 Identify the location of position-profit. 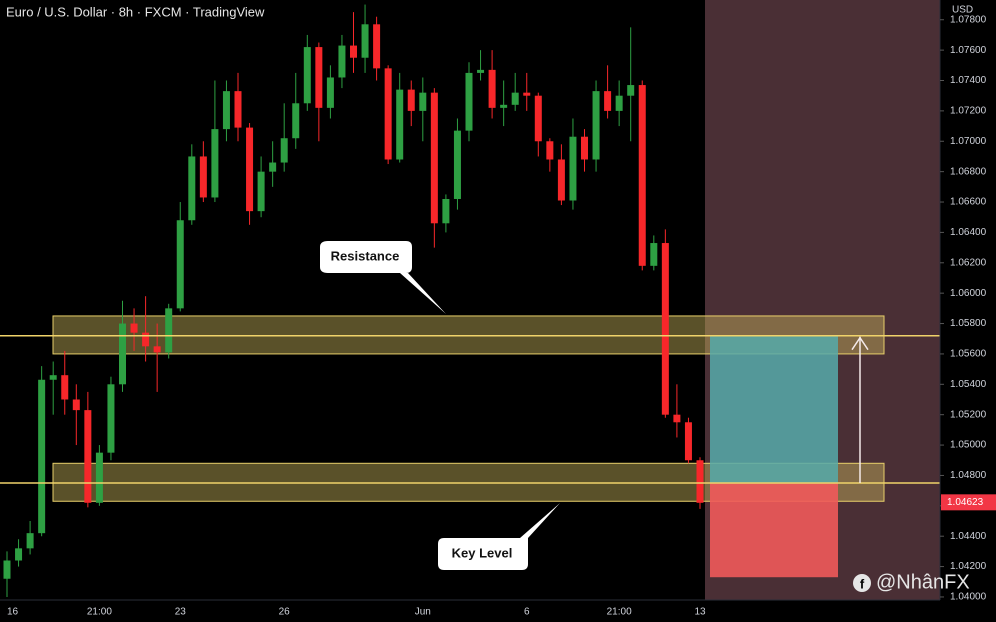
(774, 409).